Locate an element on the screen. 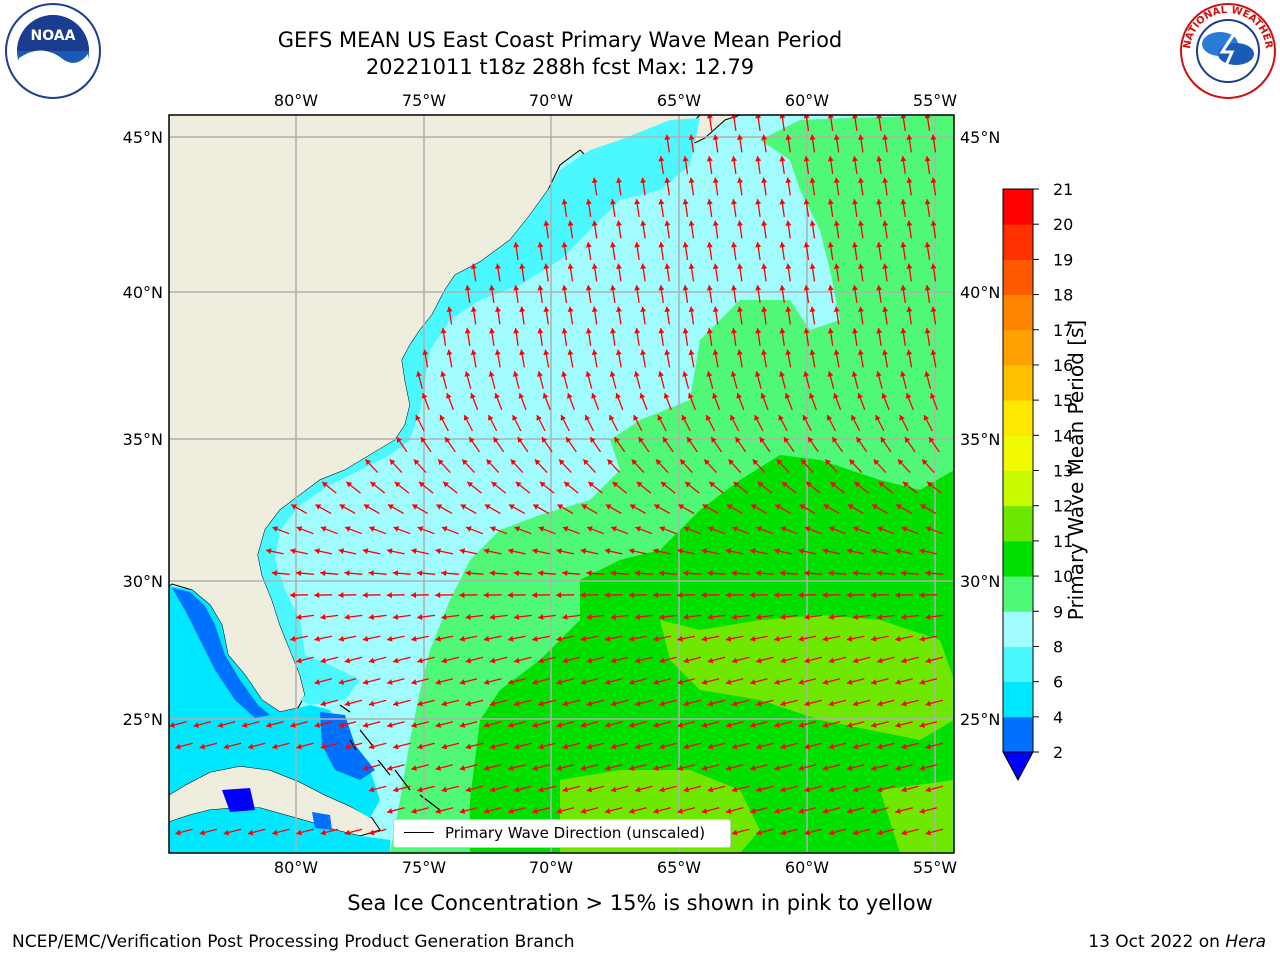 This screenshot has height=960, width=1280. lat-tick-left-0: 45°N is located at coordinates (143, 137).